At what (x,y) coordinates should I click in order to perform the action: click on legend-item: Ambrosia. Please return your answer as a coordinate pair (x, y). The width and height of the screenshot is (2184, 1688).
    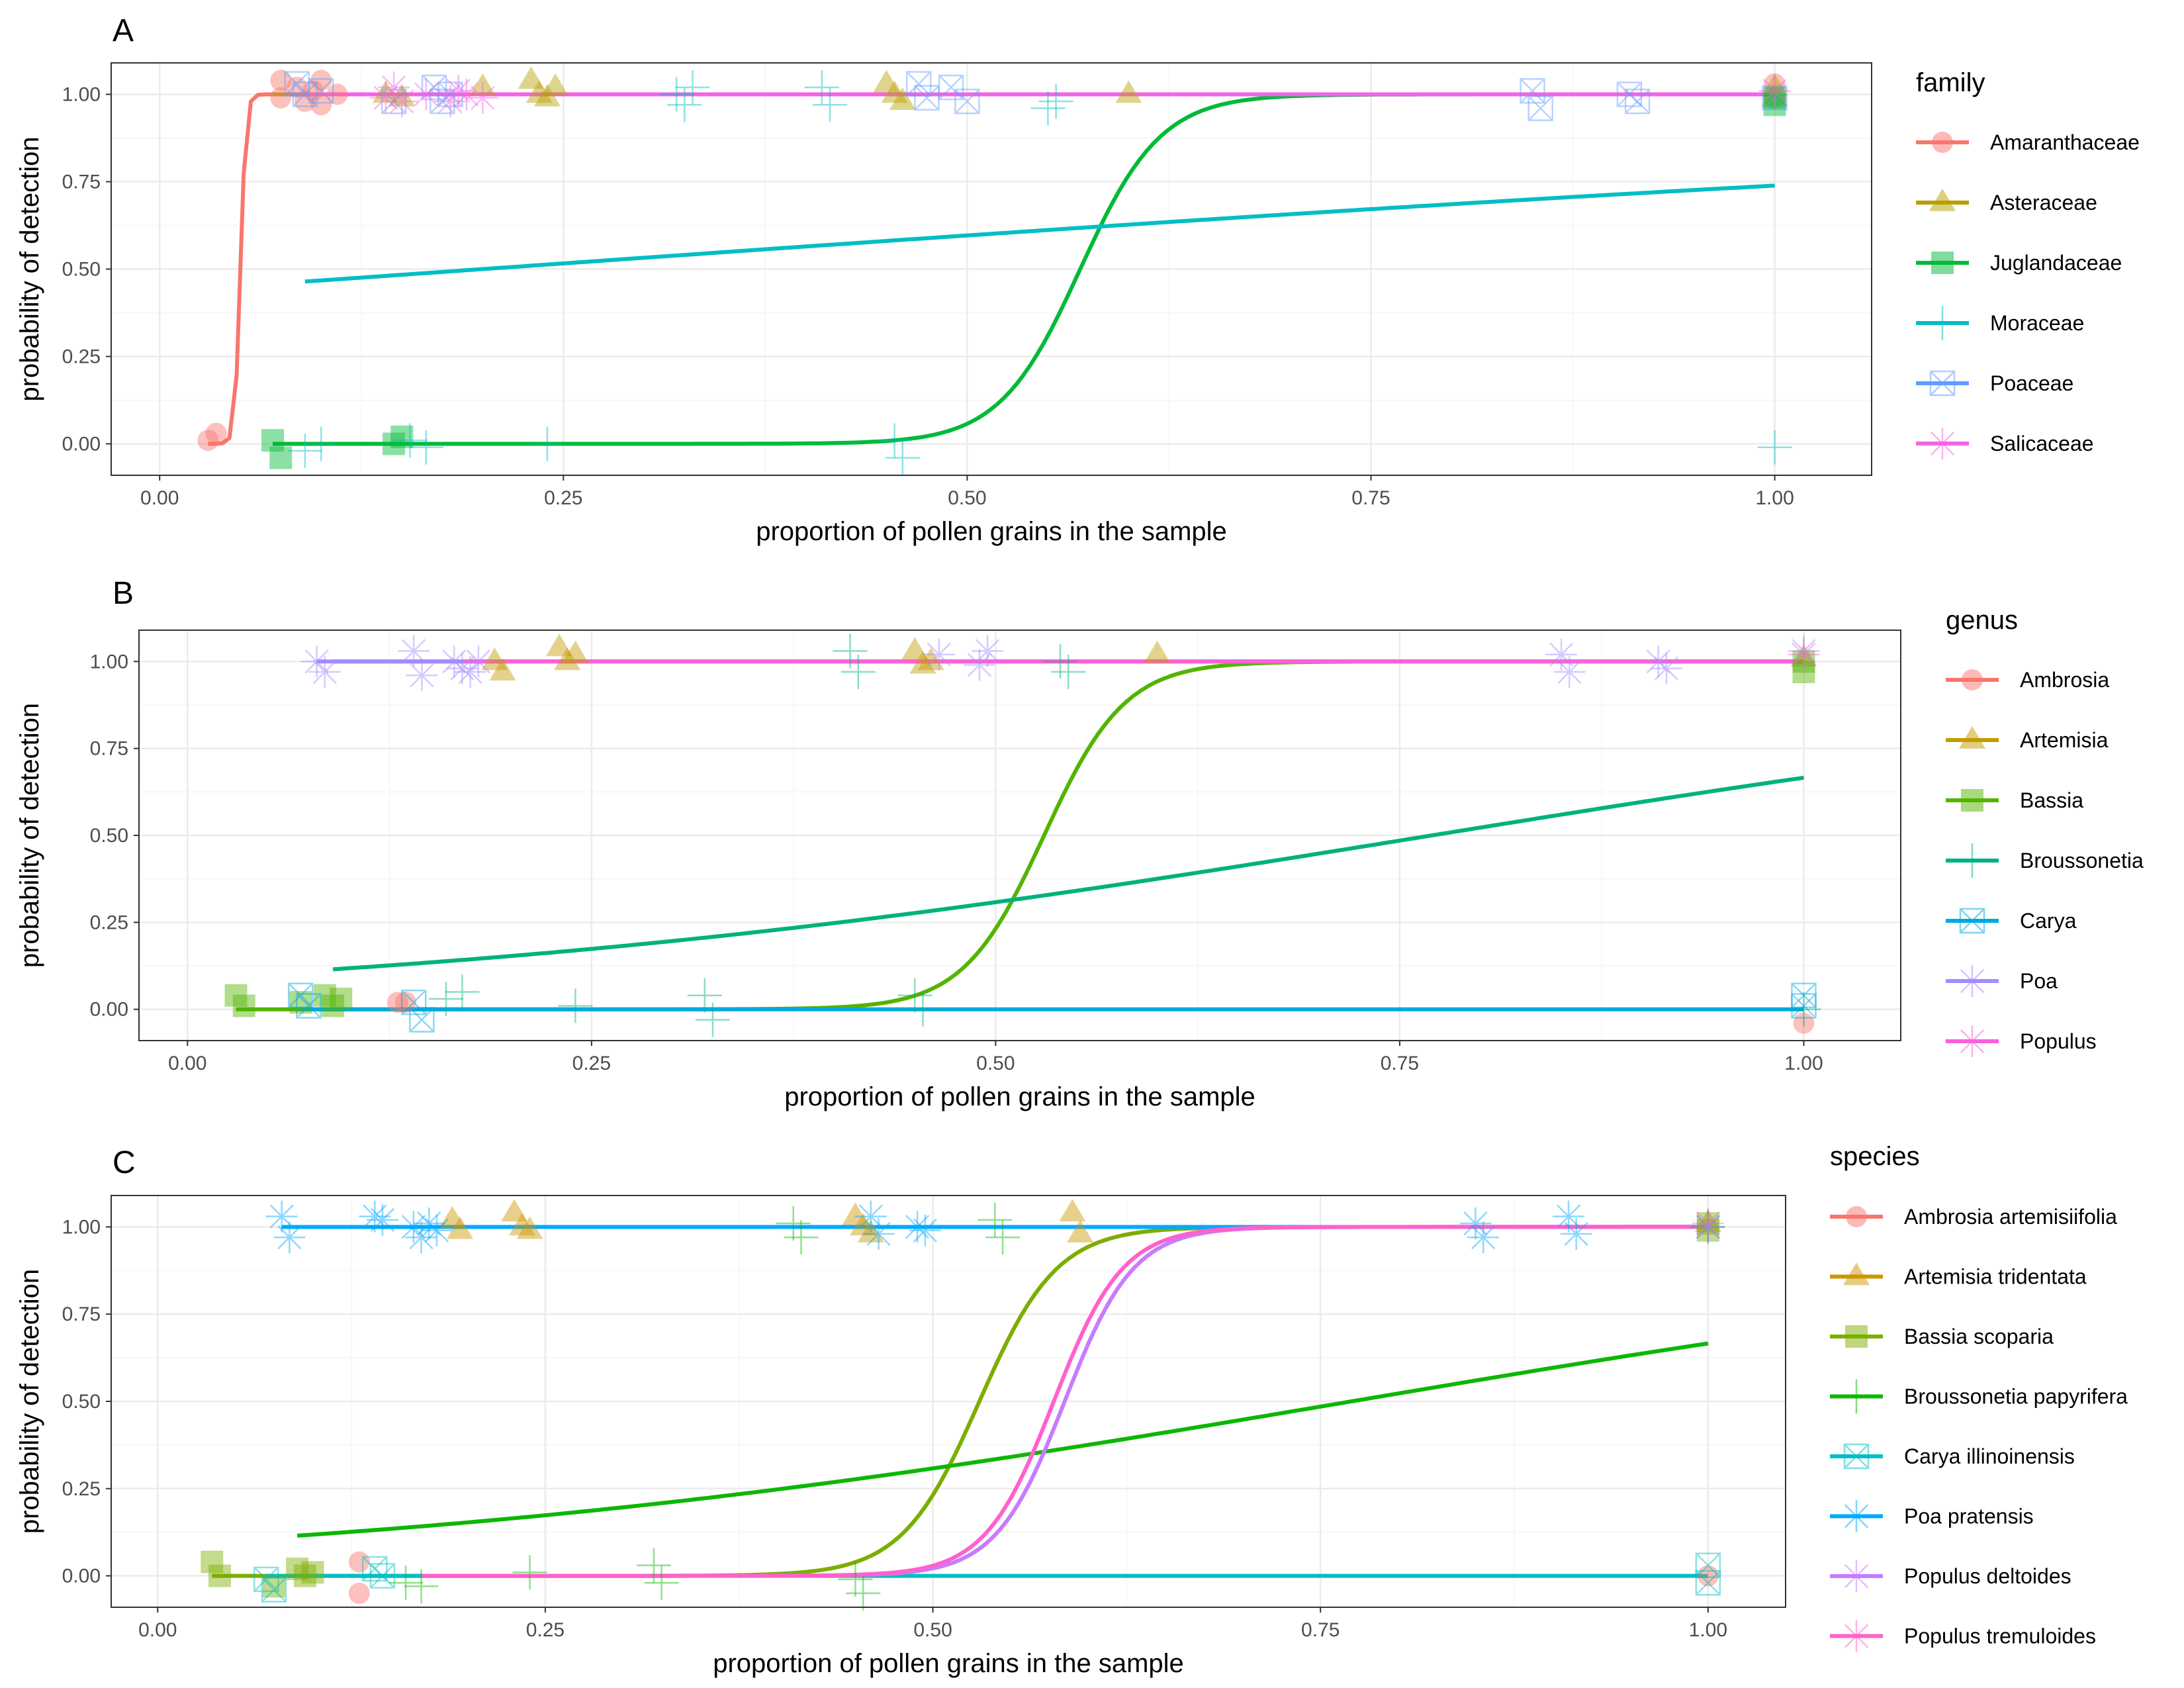
    Looking at the image, I should click on (2028, 680).